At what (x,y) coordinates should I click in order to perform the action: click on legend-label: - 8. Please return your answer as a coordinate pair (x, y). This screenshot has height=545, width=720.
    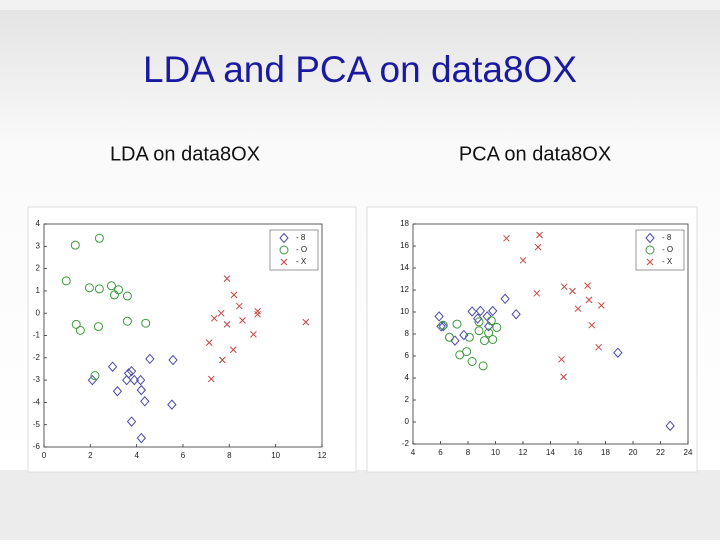
    Looking at the image, I should click on (301, 237).